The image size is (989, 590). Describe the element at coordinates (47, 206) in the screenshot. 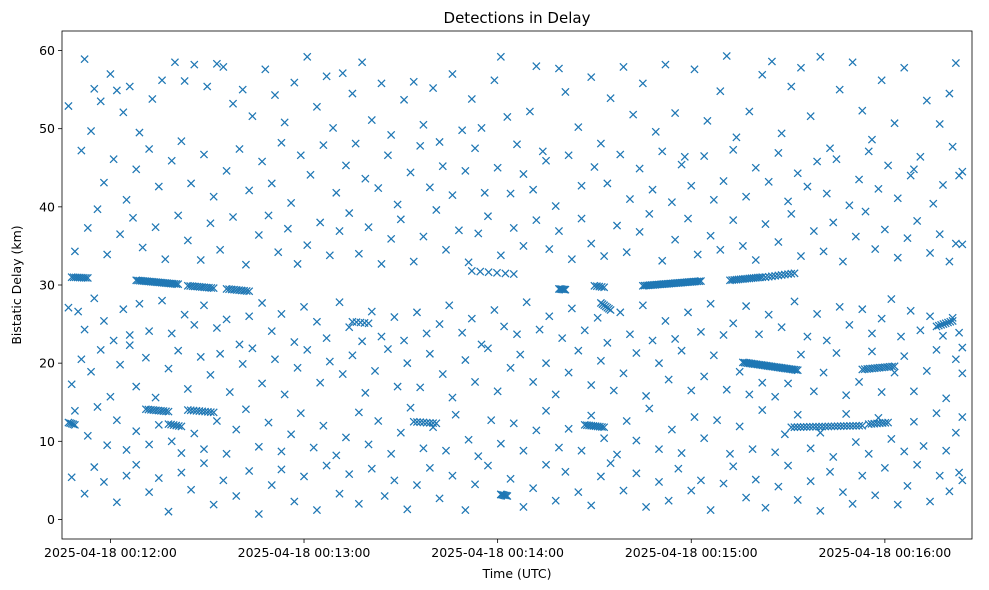

I see `y-tick-label: 40` at that location.